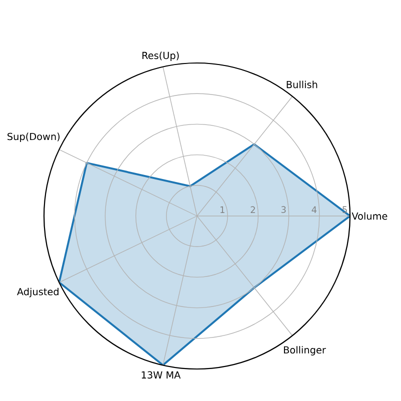  What do you see at coordinates (283, 209) in the screenshot?
I see `y-tick-label: 3` at bounding box center [283, 209].